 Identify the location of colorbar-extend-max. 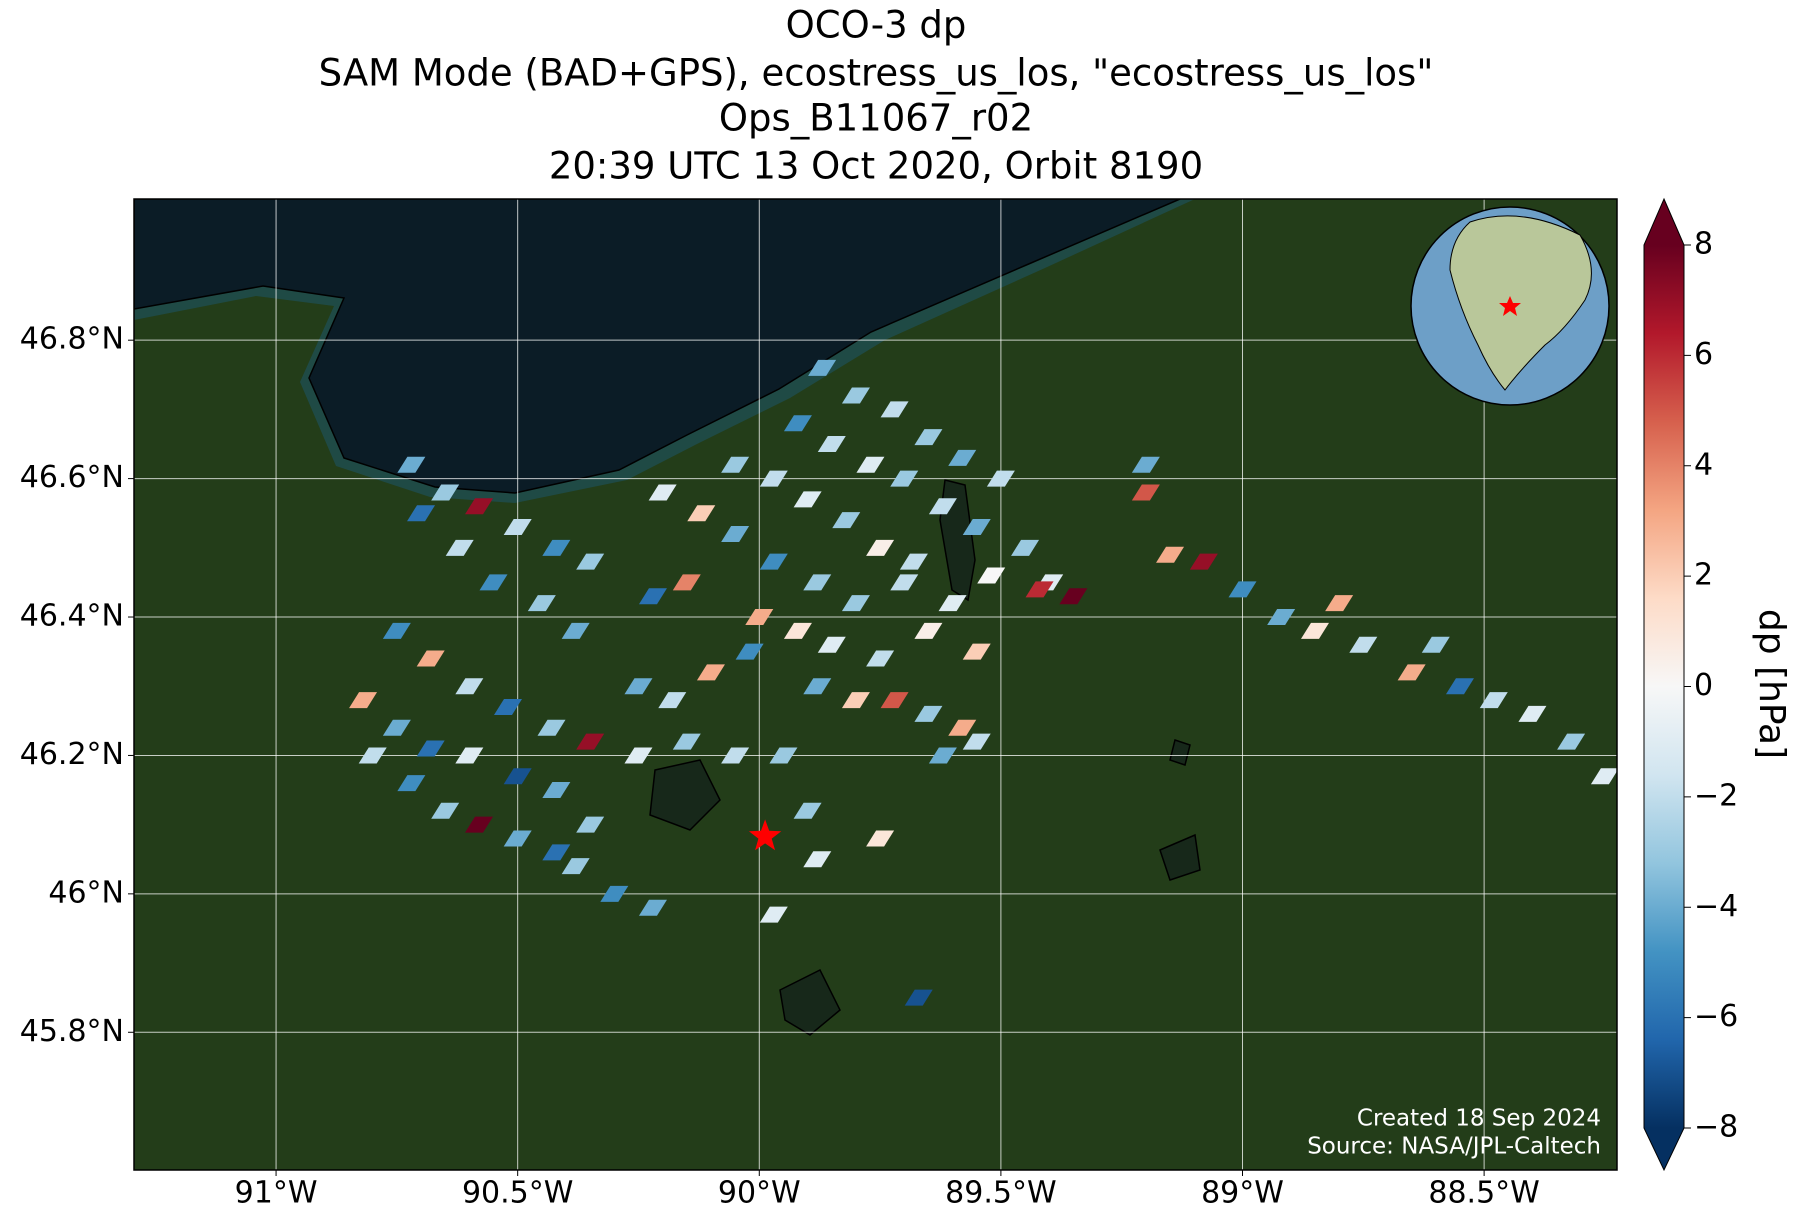
(1664, 222).